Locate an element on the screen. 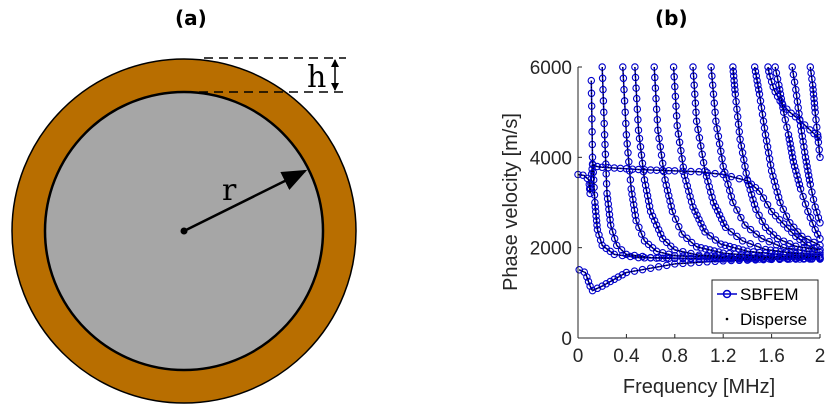 The height and width of the screenshot is (405, 826). legend-disperse-label: Disperse is located at coordinates (773, 319).